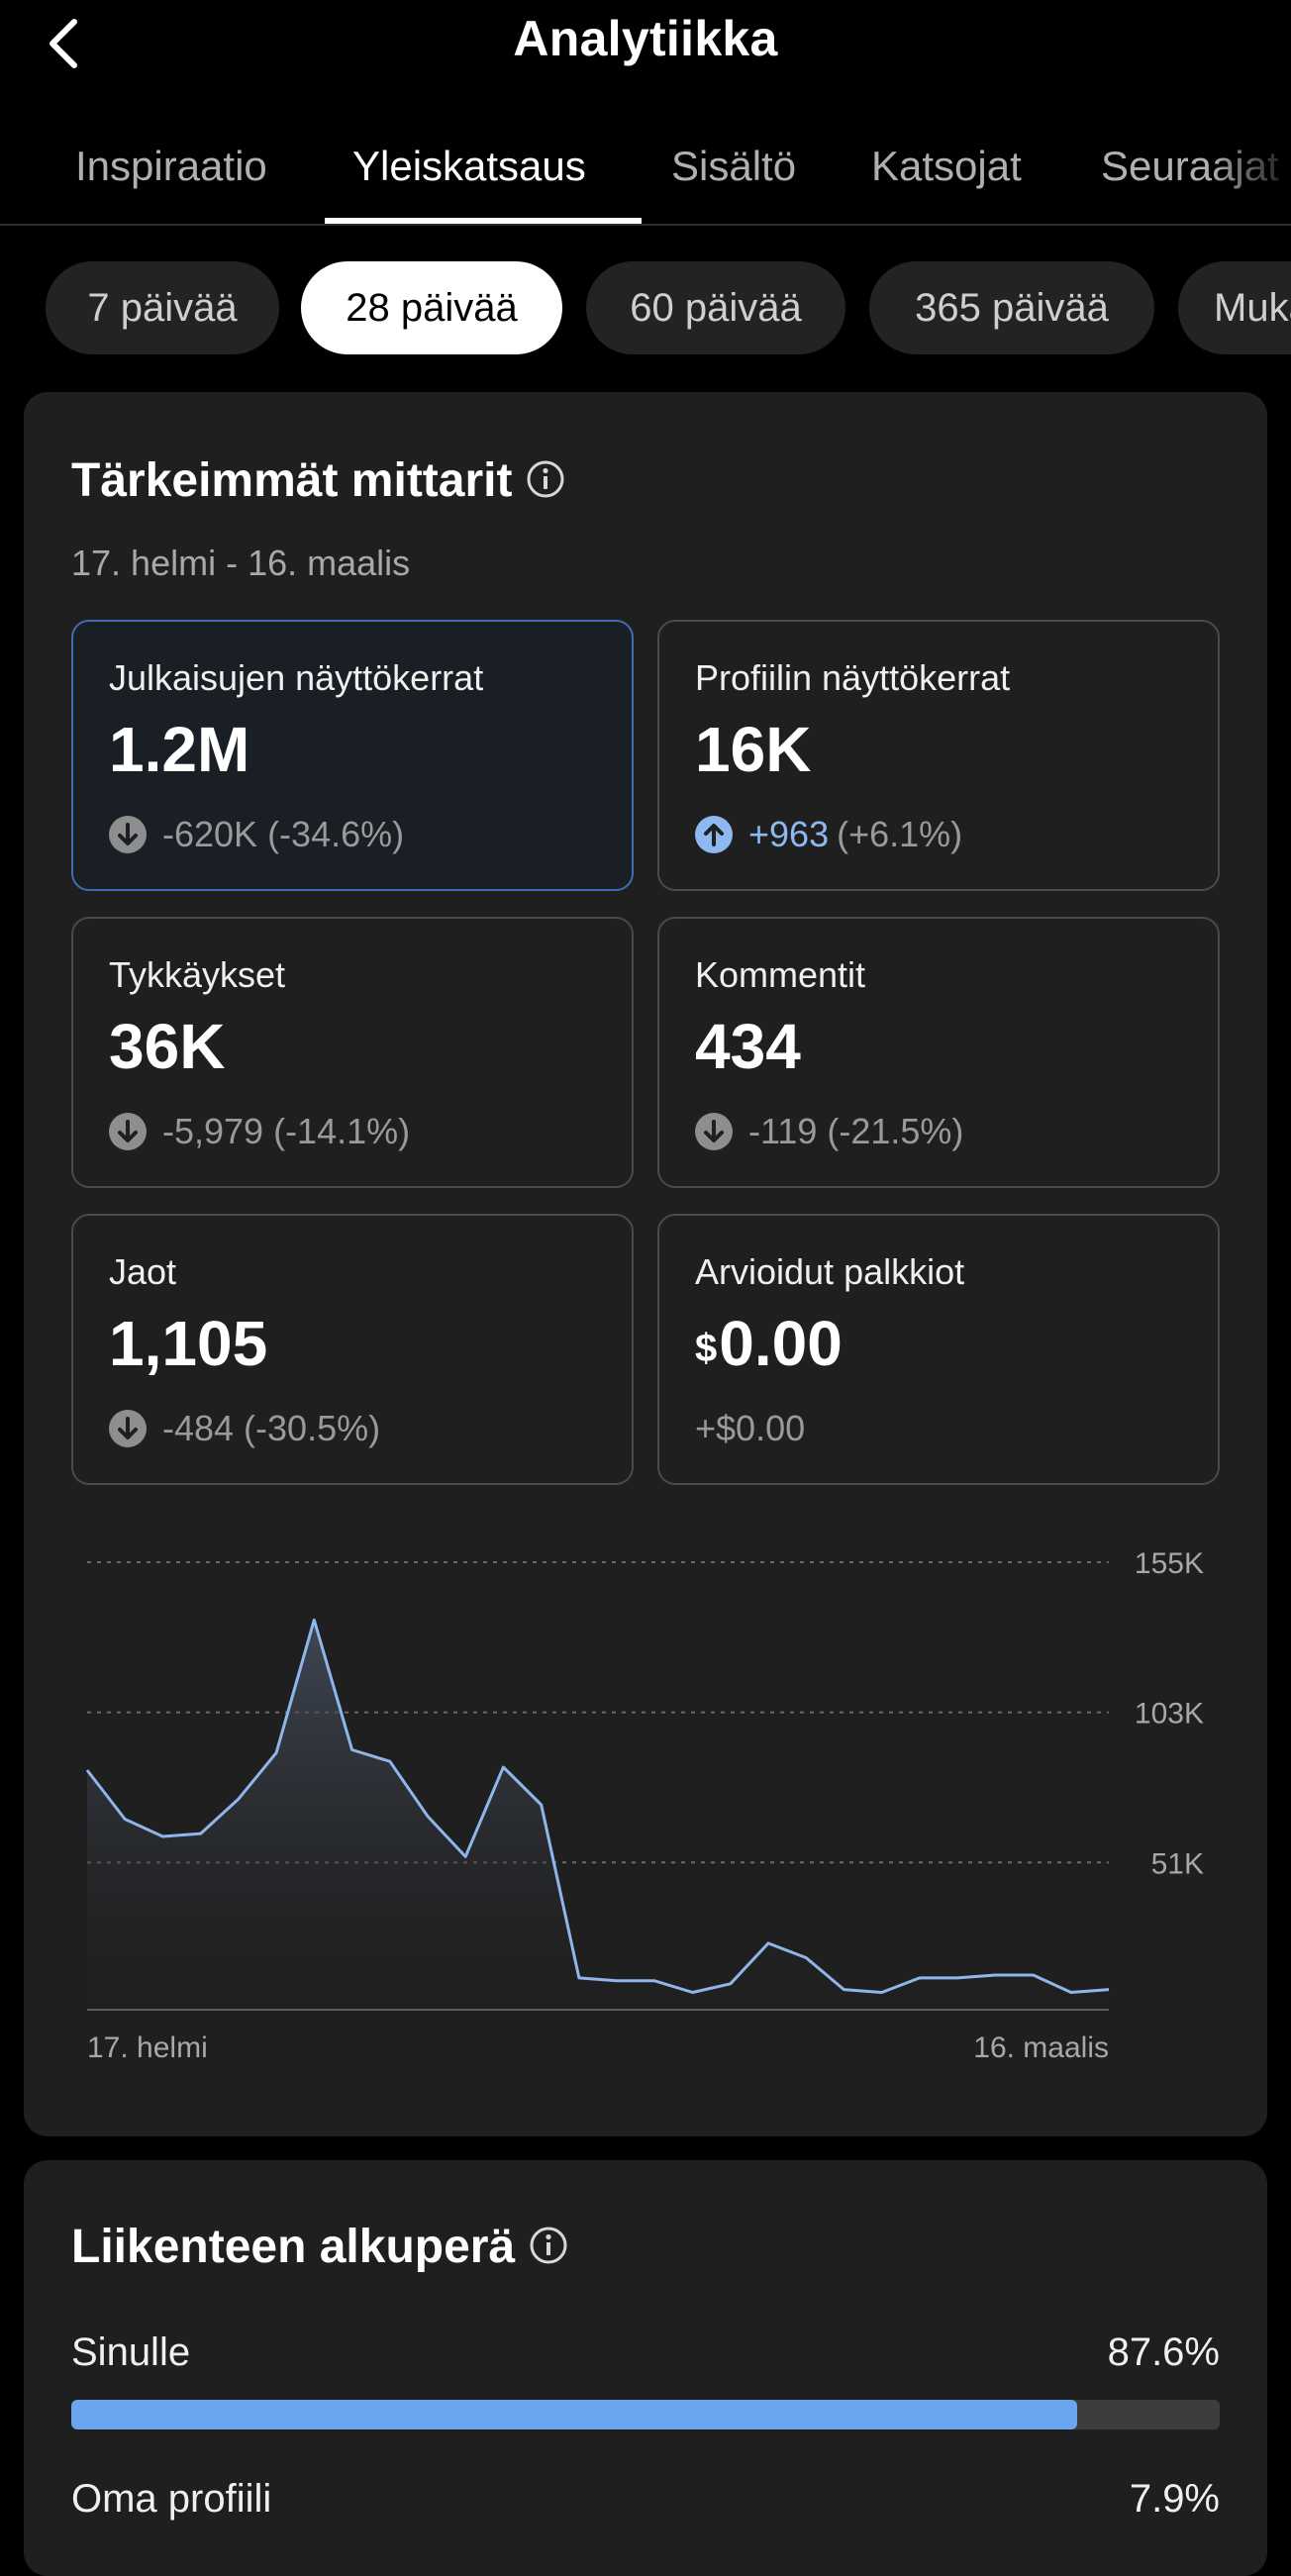 The image size is (1291, 2576). What do you see at coordinates (548, 2250) in the screenshot?
I see `info-icon` at bounding box center [548, 2250].